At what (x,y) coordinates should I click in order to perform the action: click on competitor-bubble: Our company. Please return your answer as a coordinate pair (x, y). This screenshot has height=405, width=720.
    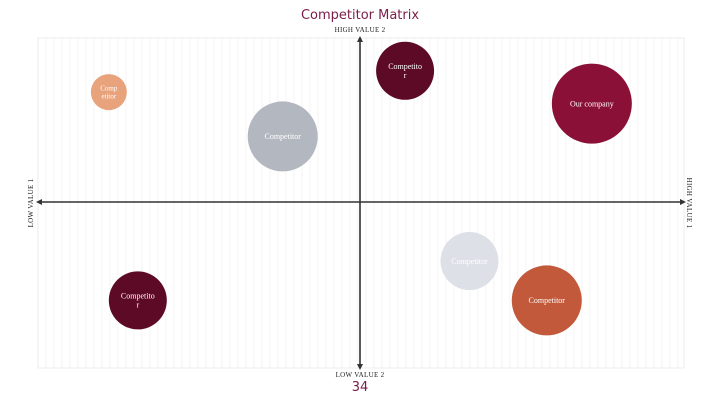
    Looking at the image, I should click on (591, 103).